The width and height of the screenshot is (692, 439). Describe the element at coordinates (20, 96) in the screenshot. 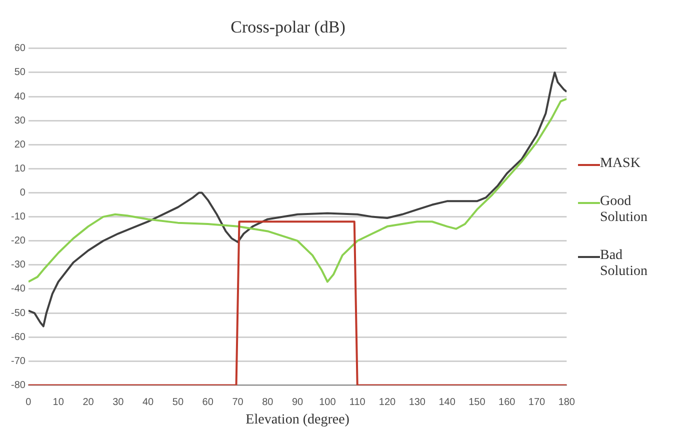

I see `y-tick-label: 40` at that location.